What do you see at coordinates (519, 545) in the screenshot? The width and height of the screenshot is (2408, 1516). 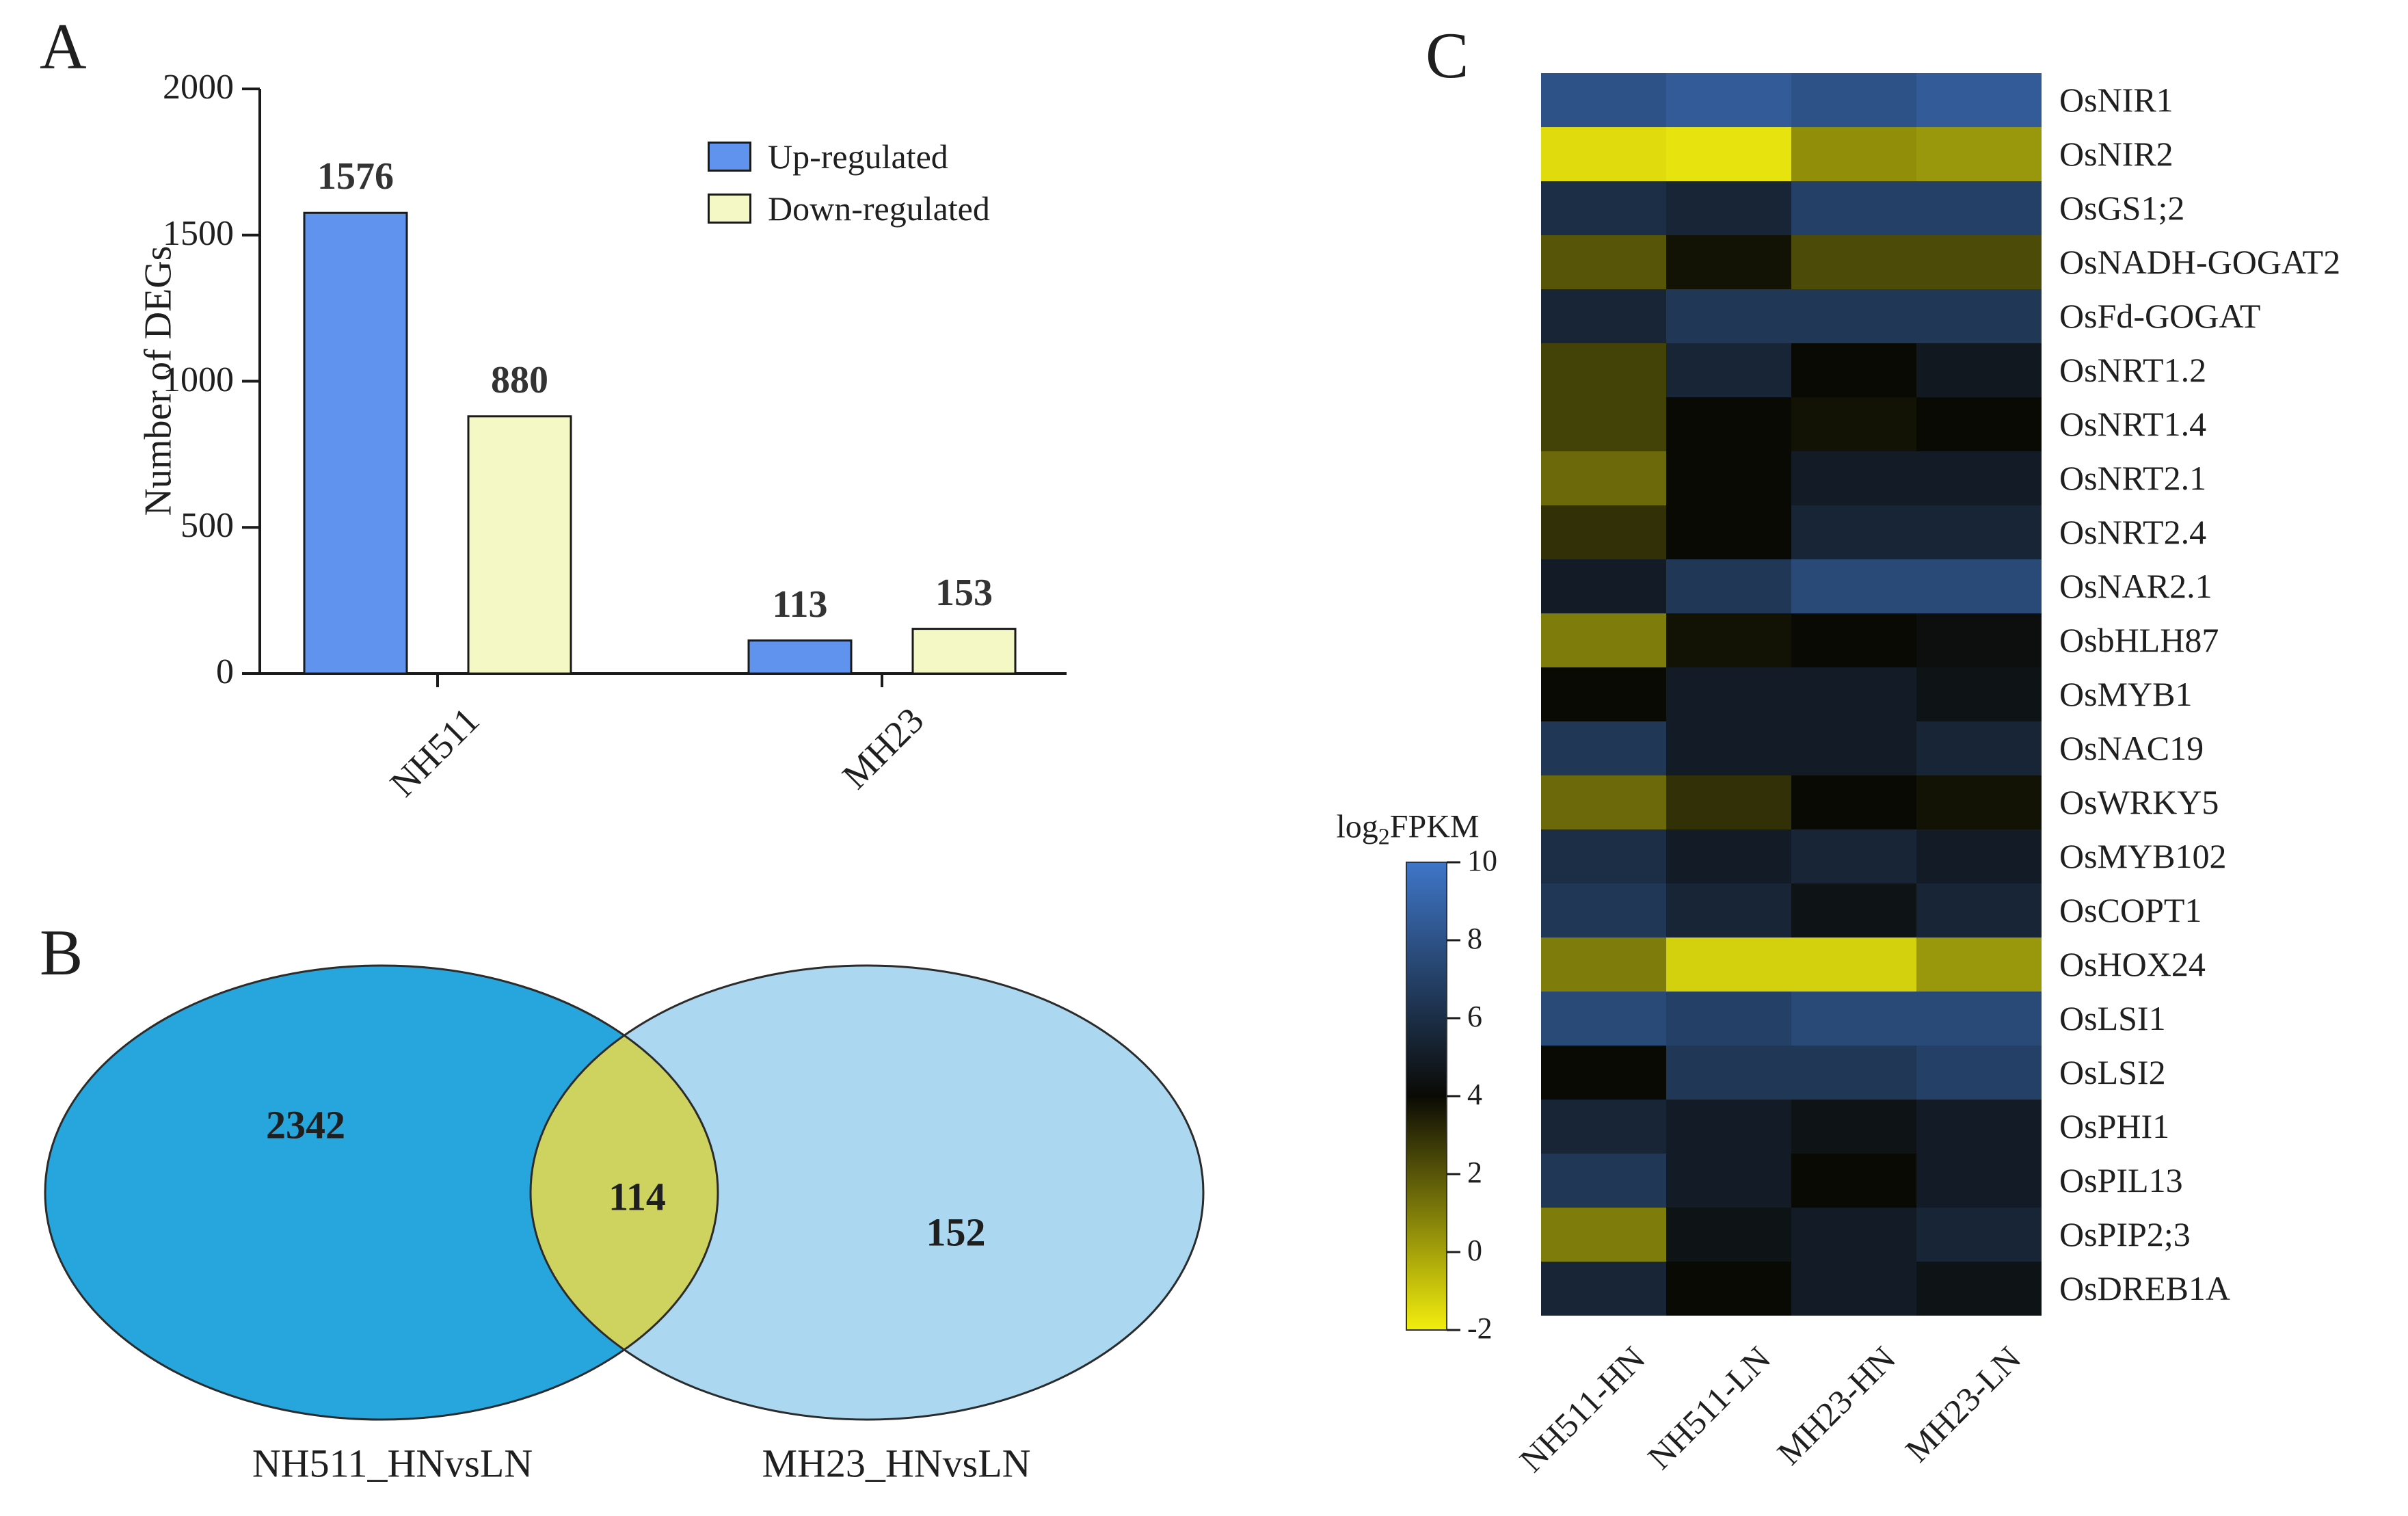 I see `bar-NH511-Down-regulated` at bounding box center [519, 545].